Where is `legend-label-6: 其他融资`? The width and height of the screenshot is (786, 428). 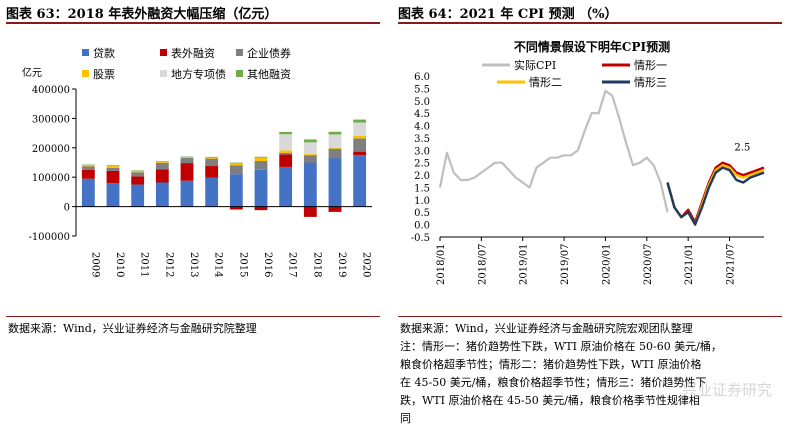 legend-label-6: 其他融资 is located at coordinates (269, 74).